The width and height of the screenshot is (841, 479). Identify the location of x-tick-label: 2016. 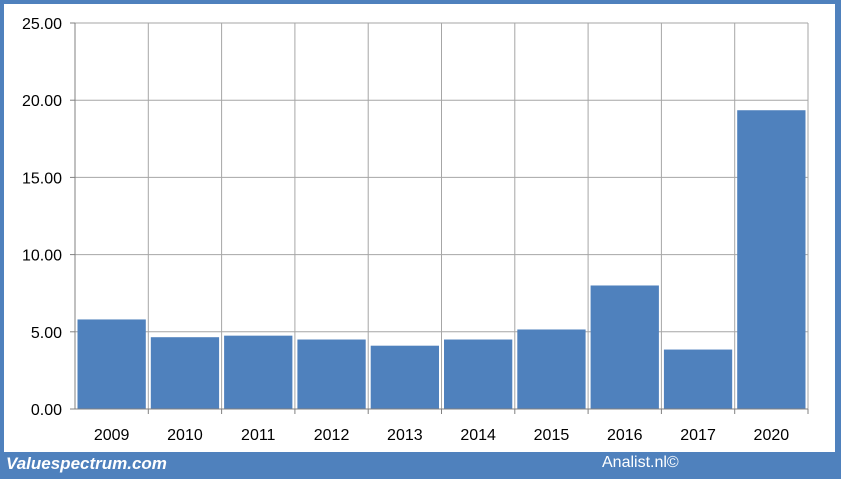
(625, 435).